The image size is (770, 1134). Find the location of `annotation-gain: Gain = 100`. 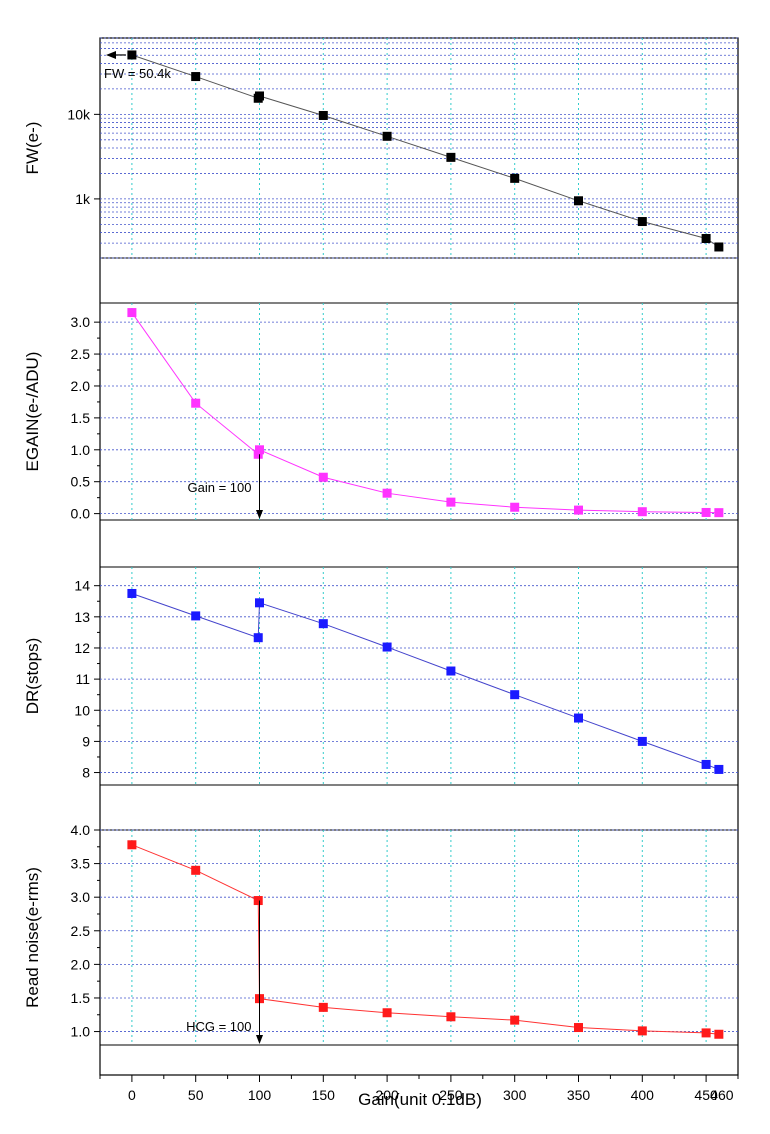

annotation-gain: Gain = 100 is located at coordinates (220, 487).